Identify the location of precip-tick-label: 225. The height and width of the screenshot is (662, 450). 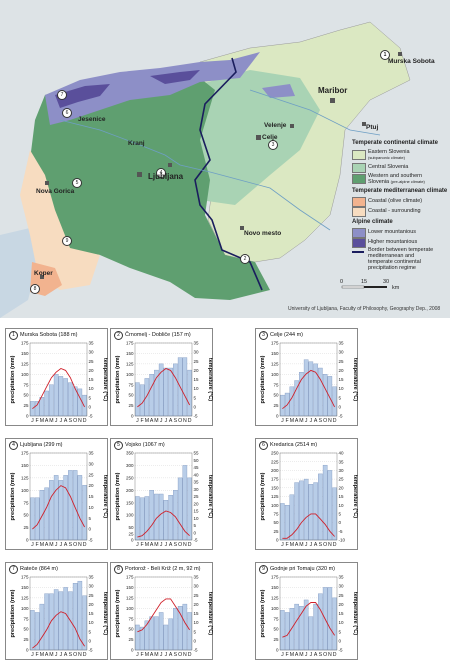
(275, 461).